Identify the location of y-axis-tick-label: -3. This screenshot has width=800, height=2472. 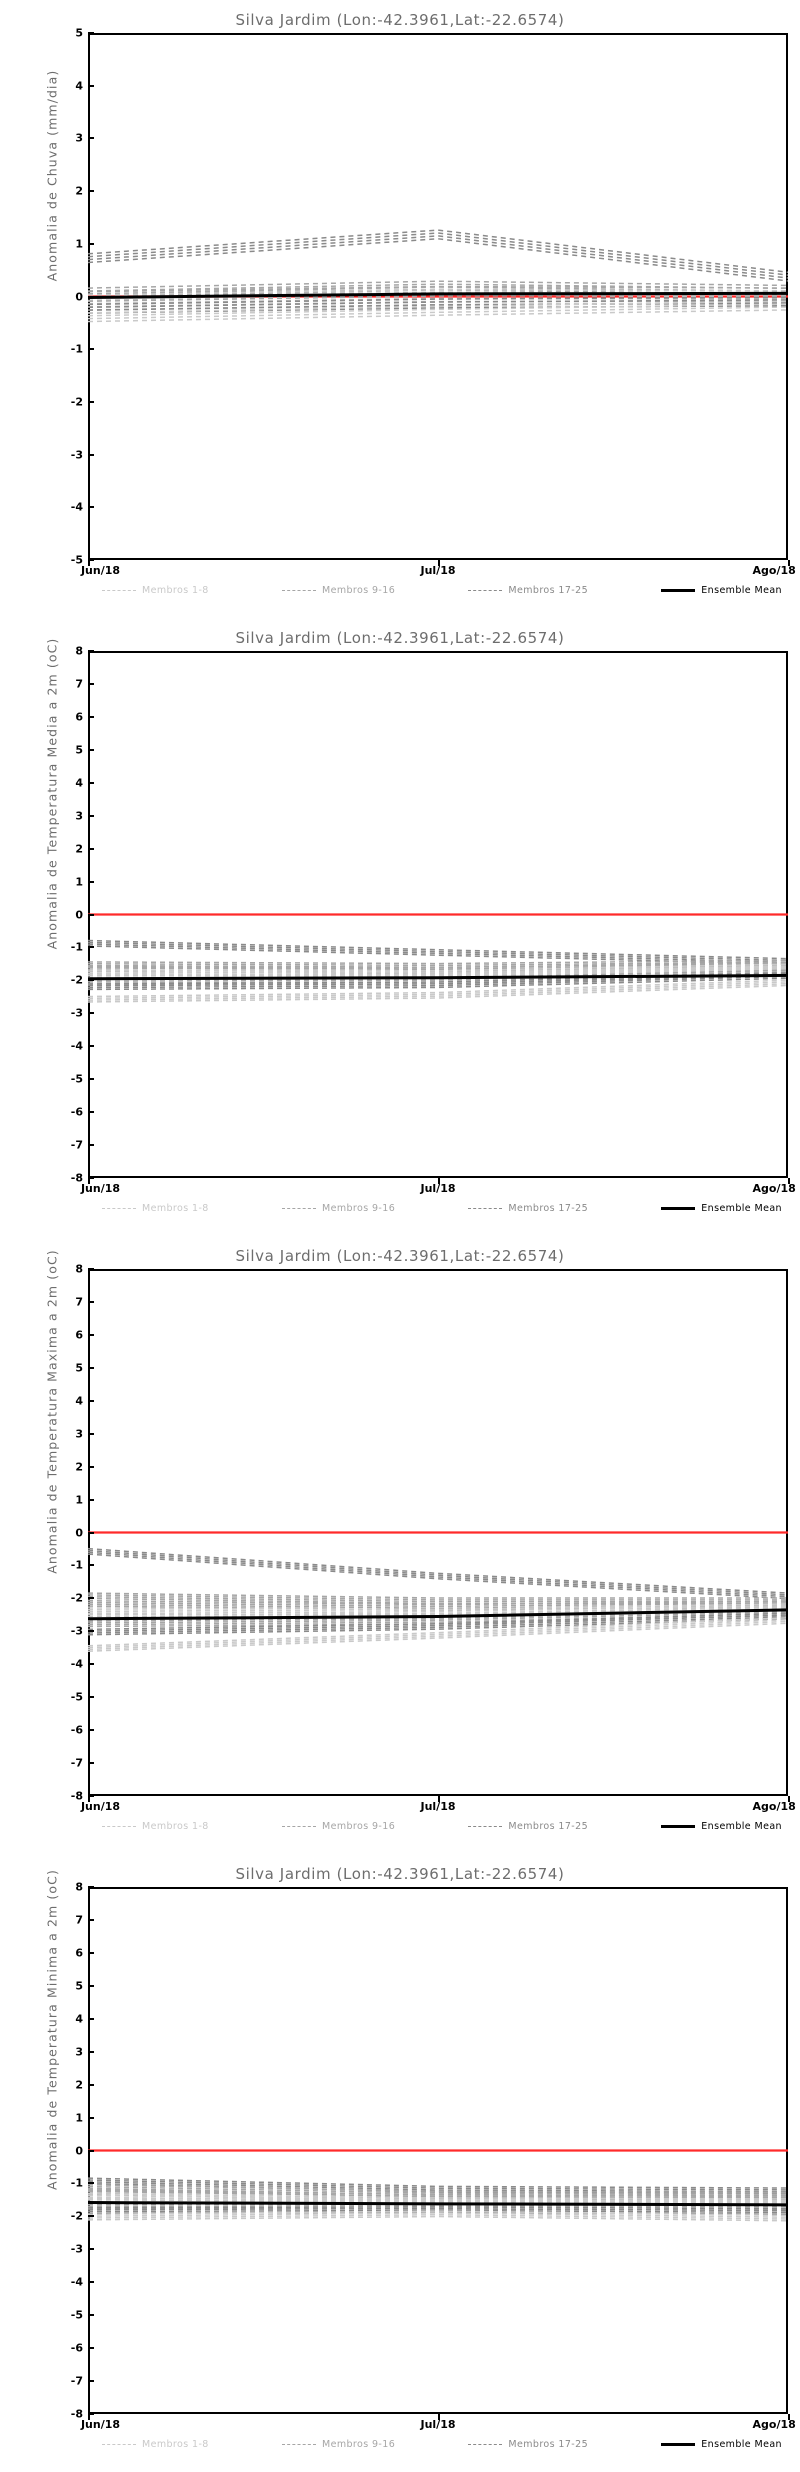
(76, 455).